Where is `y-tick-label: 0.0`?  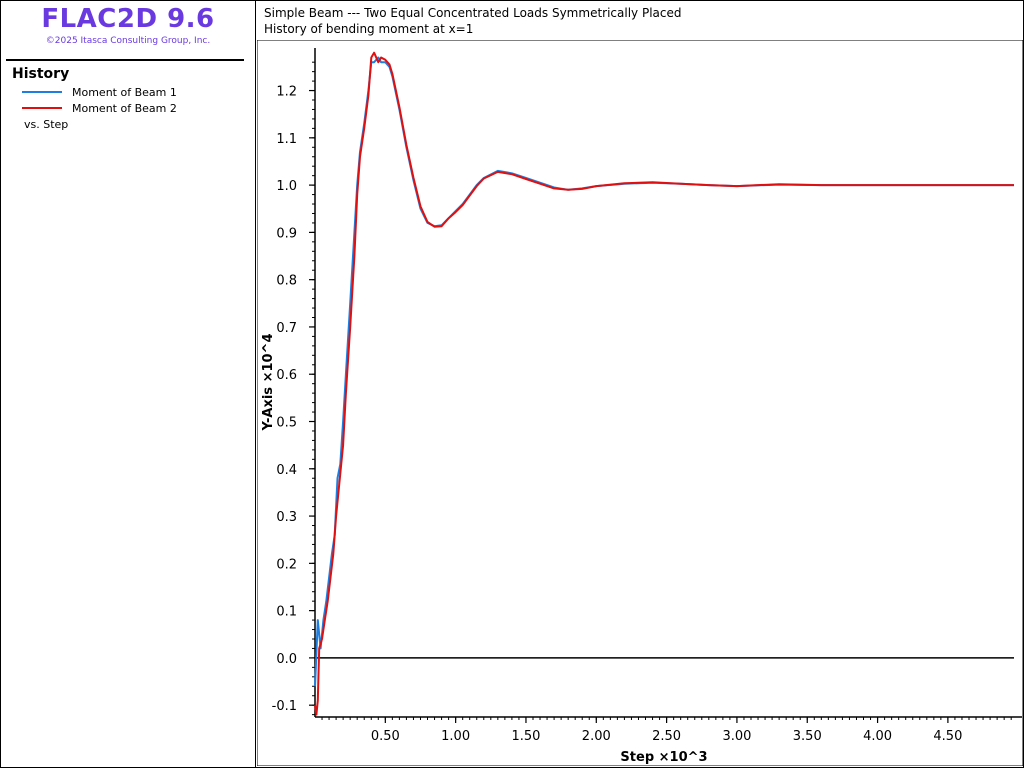 y-tick-label: 0.0 is located at coordinates (286, 659).